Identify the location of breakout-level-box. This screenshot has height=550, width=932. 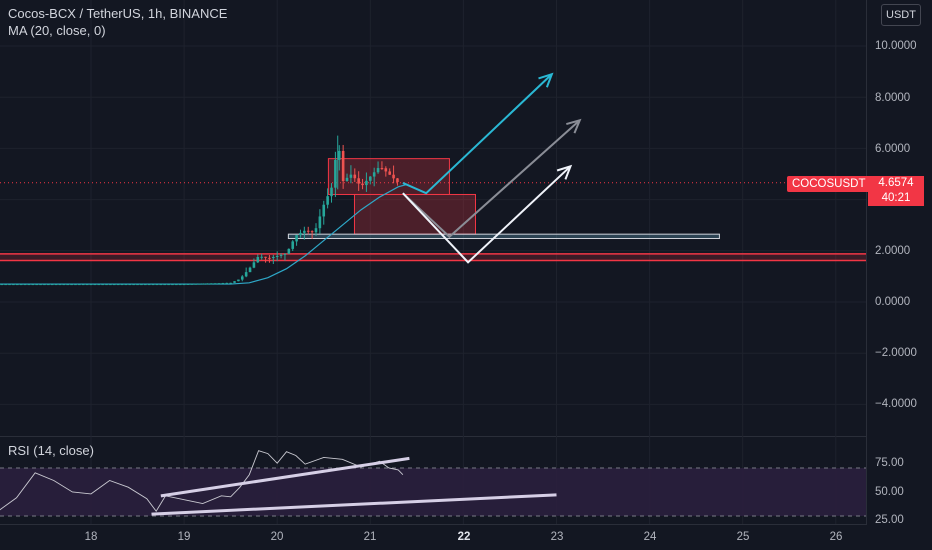
(503, 236).